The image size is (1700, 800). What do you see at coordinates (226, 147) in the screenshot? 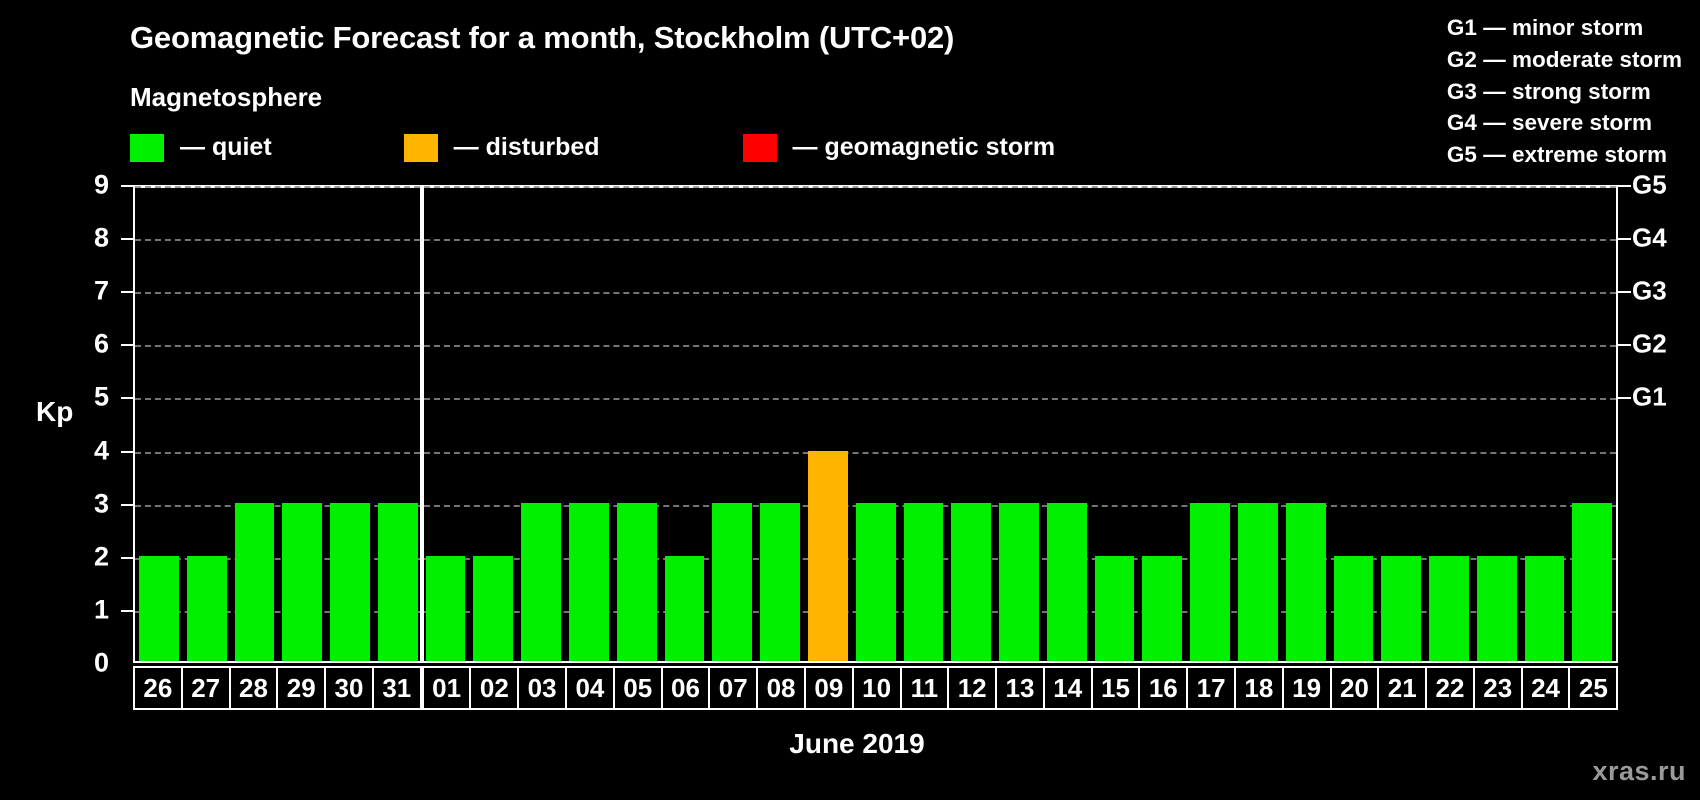
I see `legend-label: — quiet` at bounding box center [226, 147].